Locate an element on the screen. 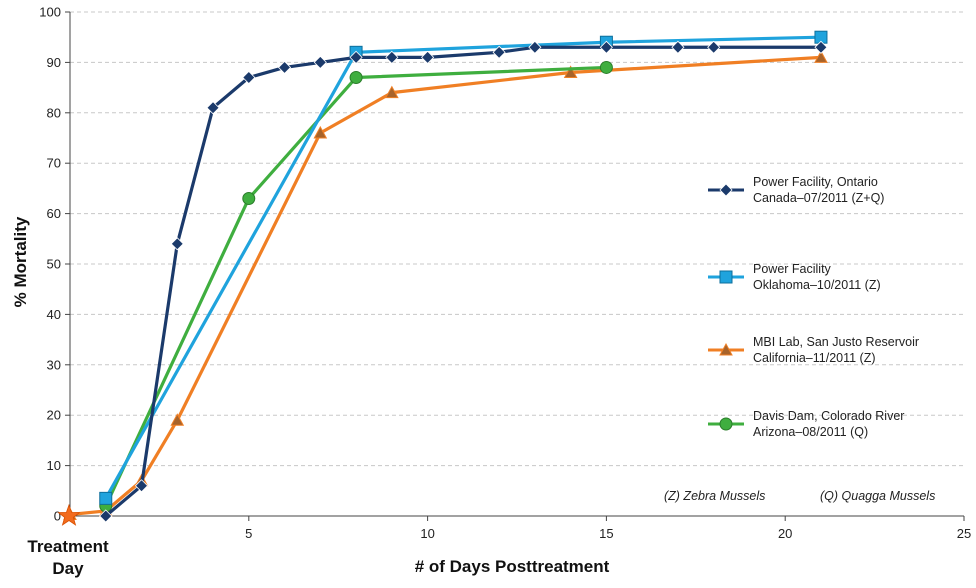 Image resolution: width=976 pixels, height=588 pixels. y-tick-label-0: 0 is located at coordinates (57, 516).